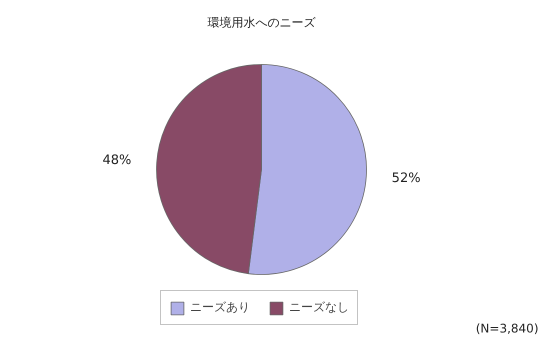 The width and height of the screenshot is (550, 347). What do you see at coordinates (117, 160) in the screenshot?
I see `data-label: 48%` at bounding box center [117, 160].